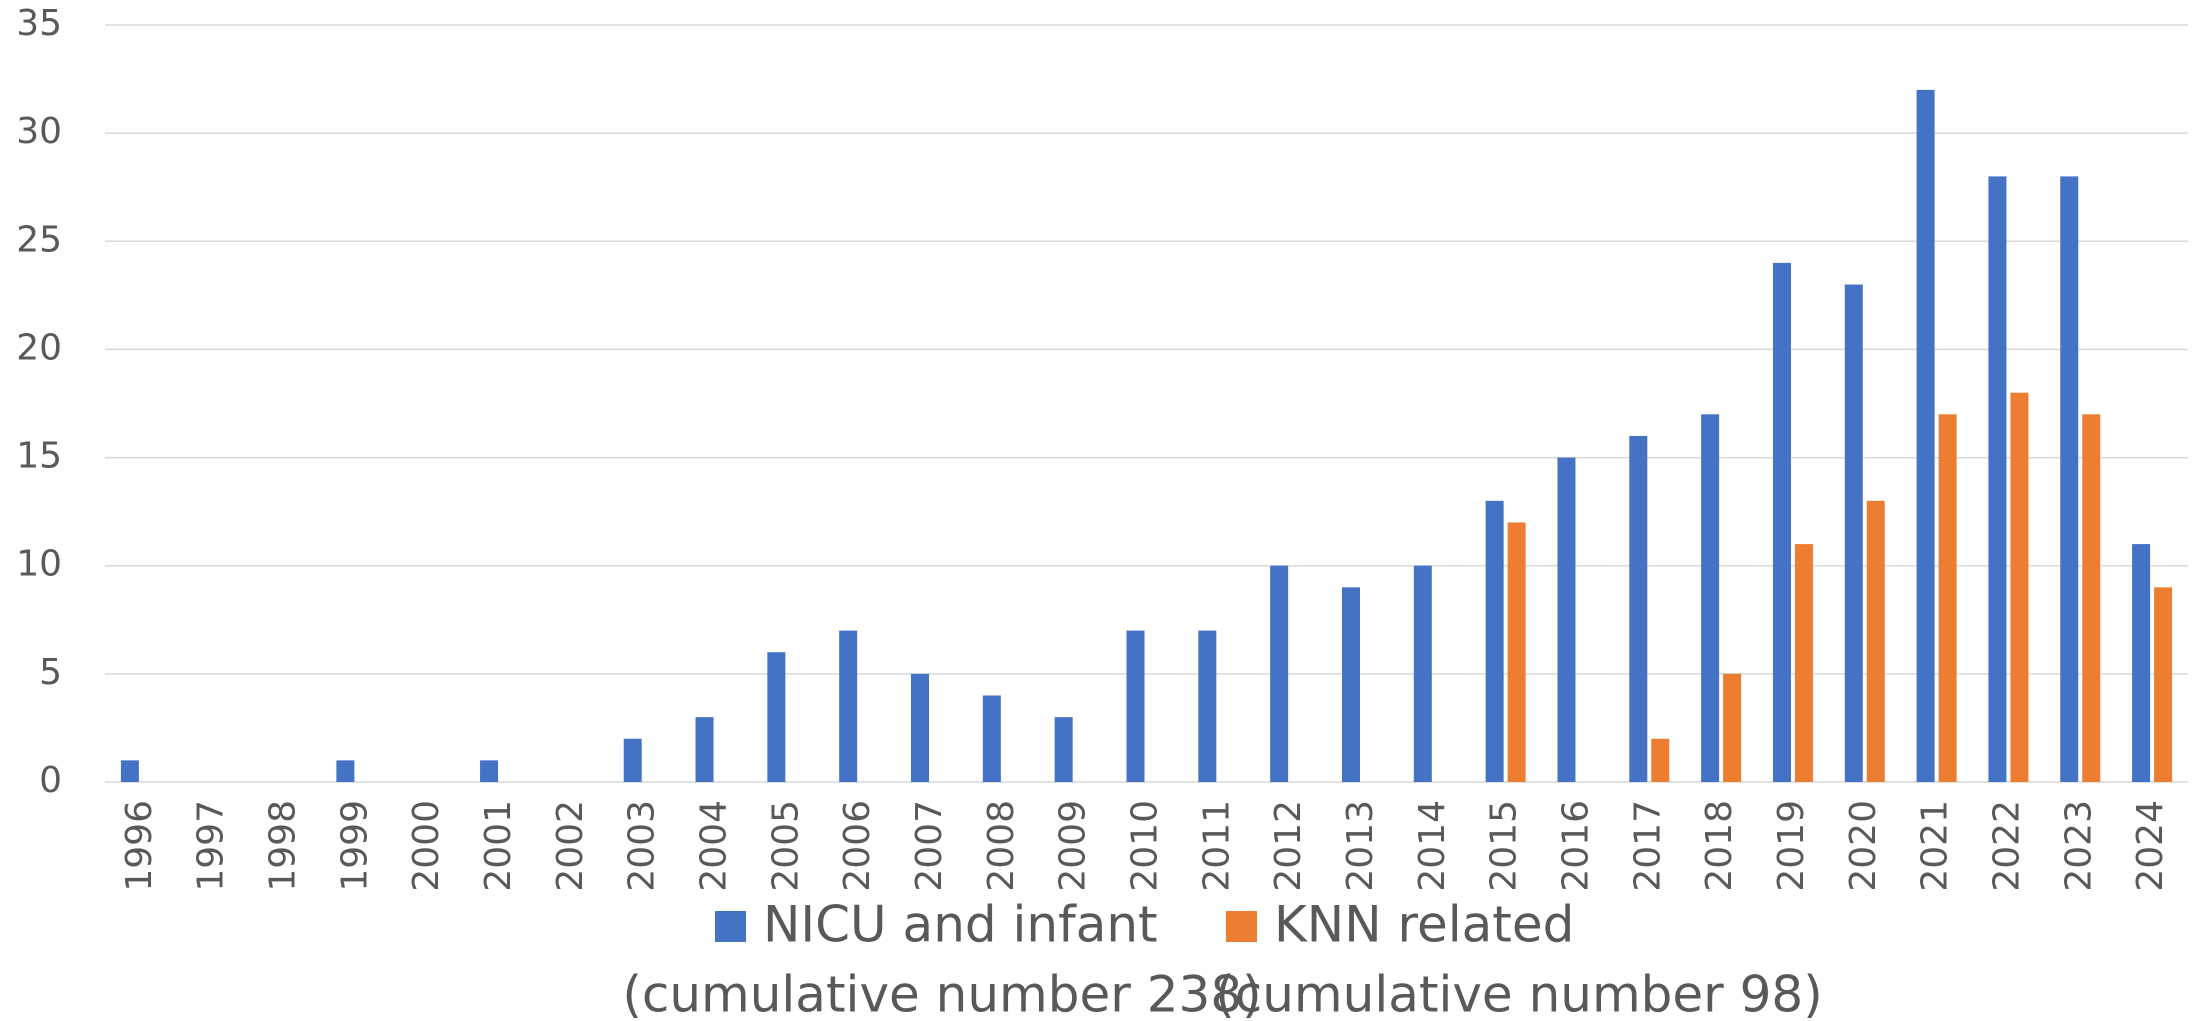 This screenshot has width=2197, height=1021. What do you see at coordinates (1504, 846) in the screenshot?
I see `x-tick-label: 2015` at bounding box center [1504, 846].